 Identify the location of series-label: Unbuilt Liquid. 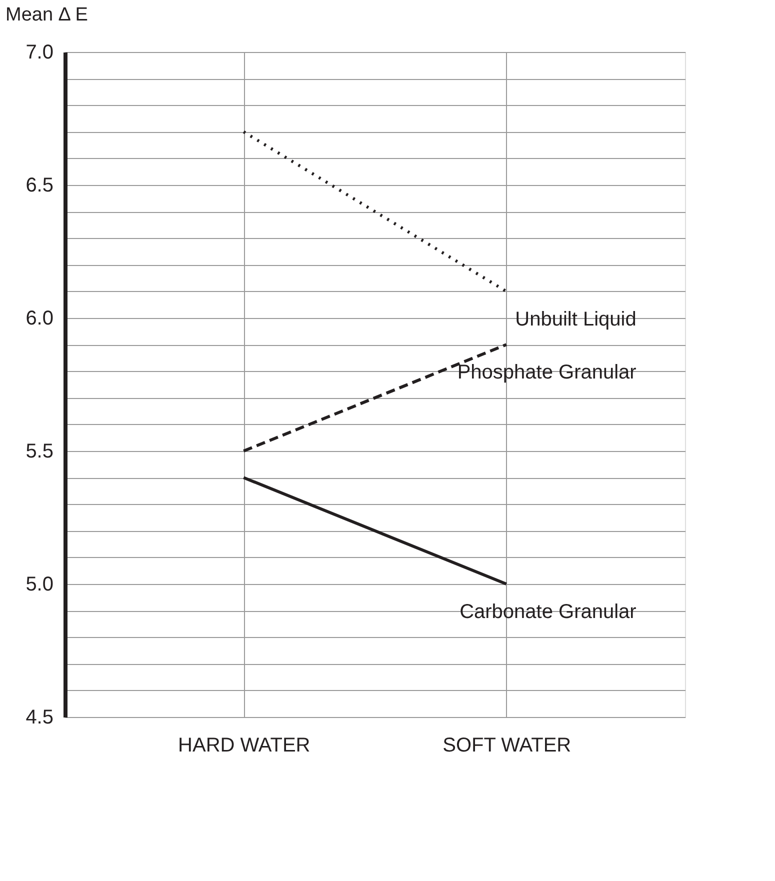
(575, 319).